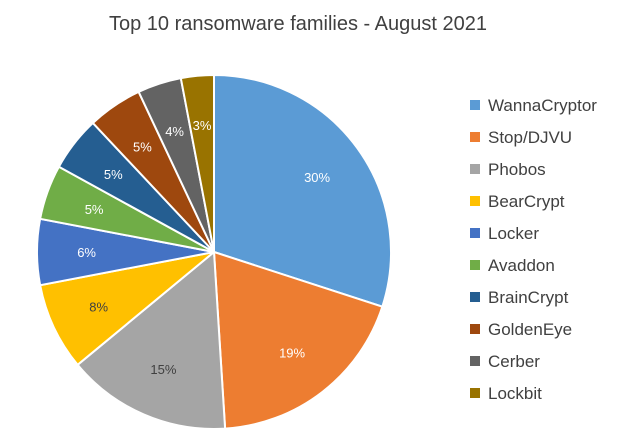 Image resolution: width=636 pixels, height=445 pixels. I want to click on data-label: 19%, so click(292, 353).